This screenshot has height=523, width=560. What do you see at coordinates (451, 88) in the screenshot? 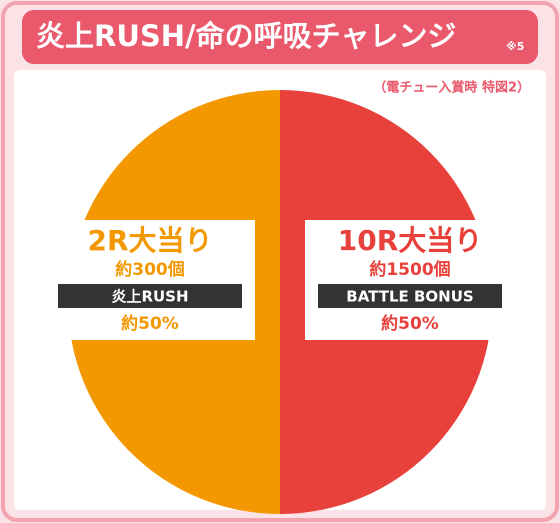
I see `subtitle: （電チュー入賞時 特図2）` at bounding box center [451, 88].